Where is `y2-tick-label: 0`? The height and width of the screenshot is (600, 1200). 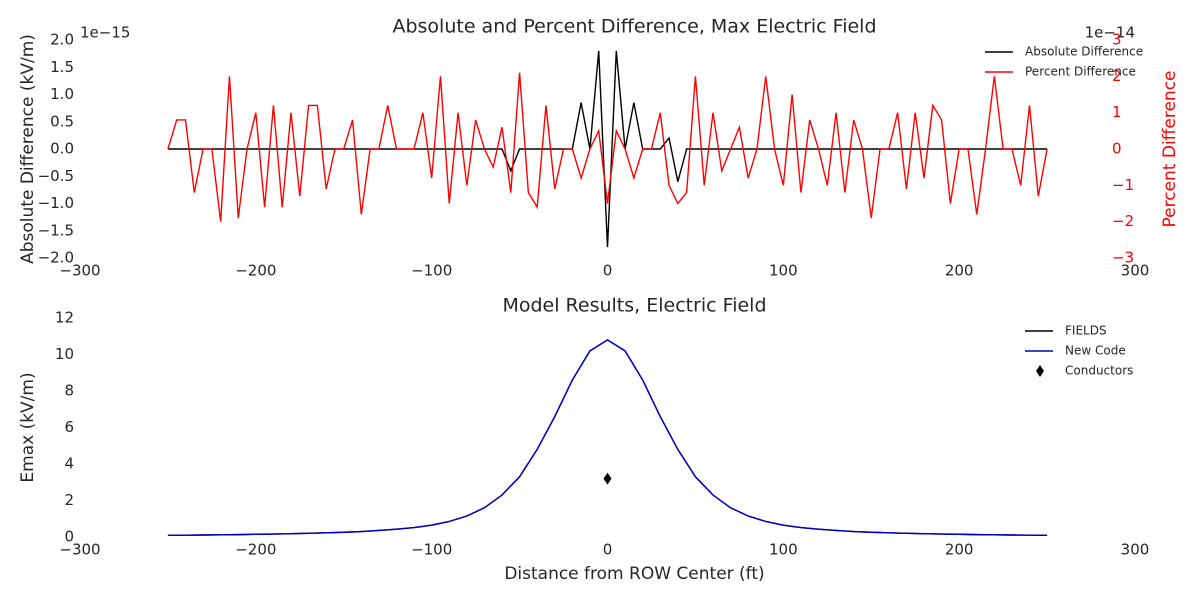 y2-tick-label: 0 is located at coordinates (1117, 149).